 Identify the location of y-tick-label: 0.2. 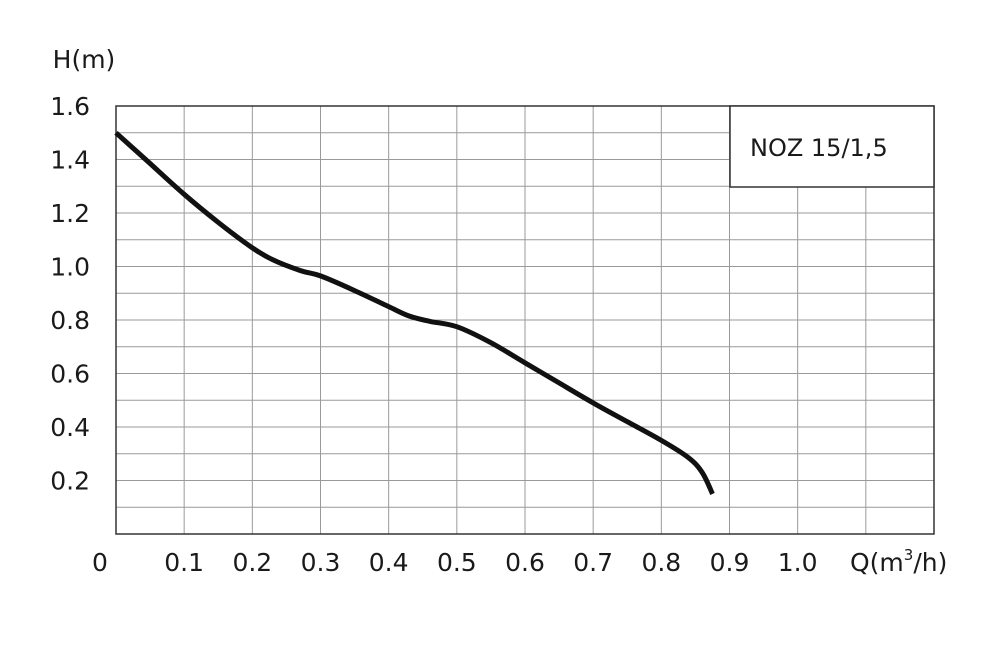
(70, 481).